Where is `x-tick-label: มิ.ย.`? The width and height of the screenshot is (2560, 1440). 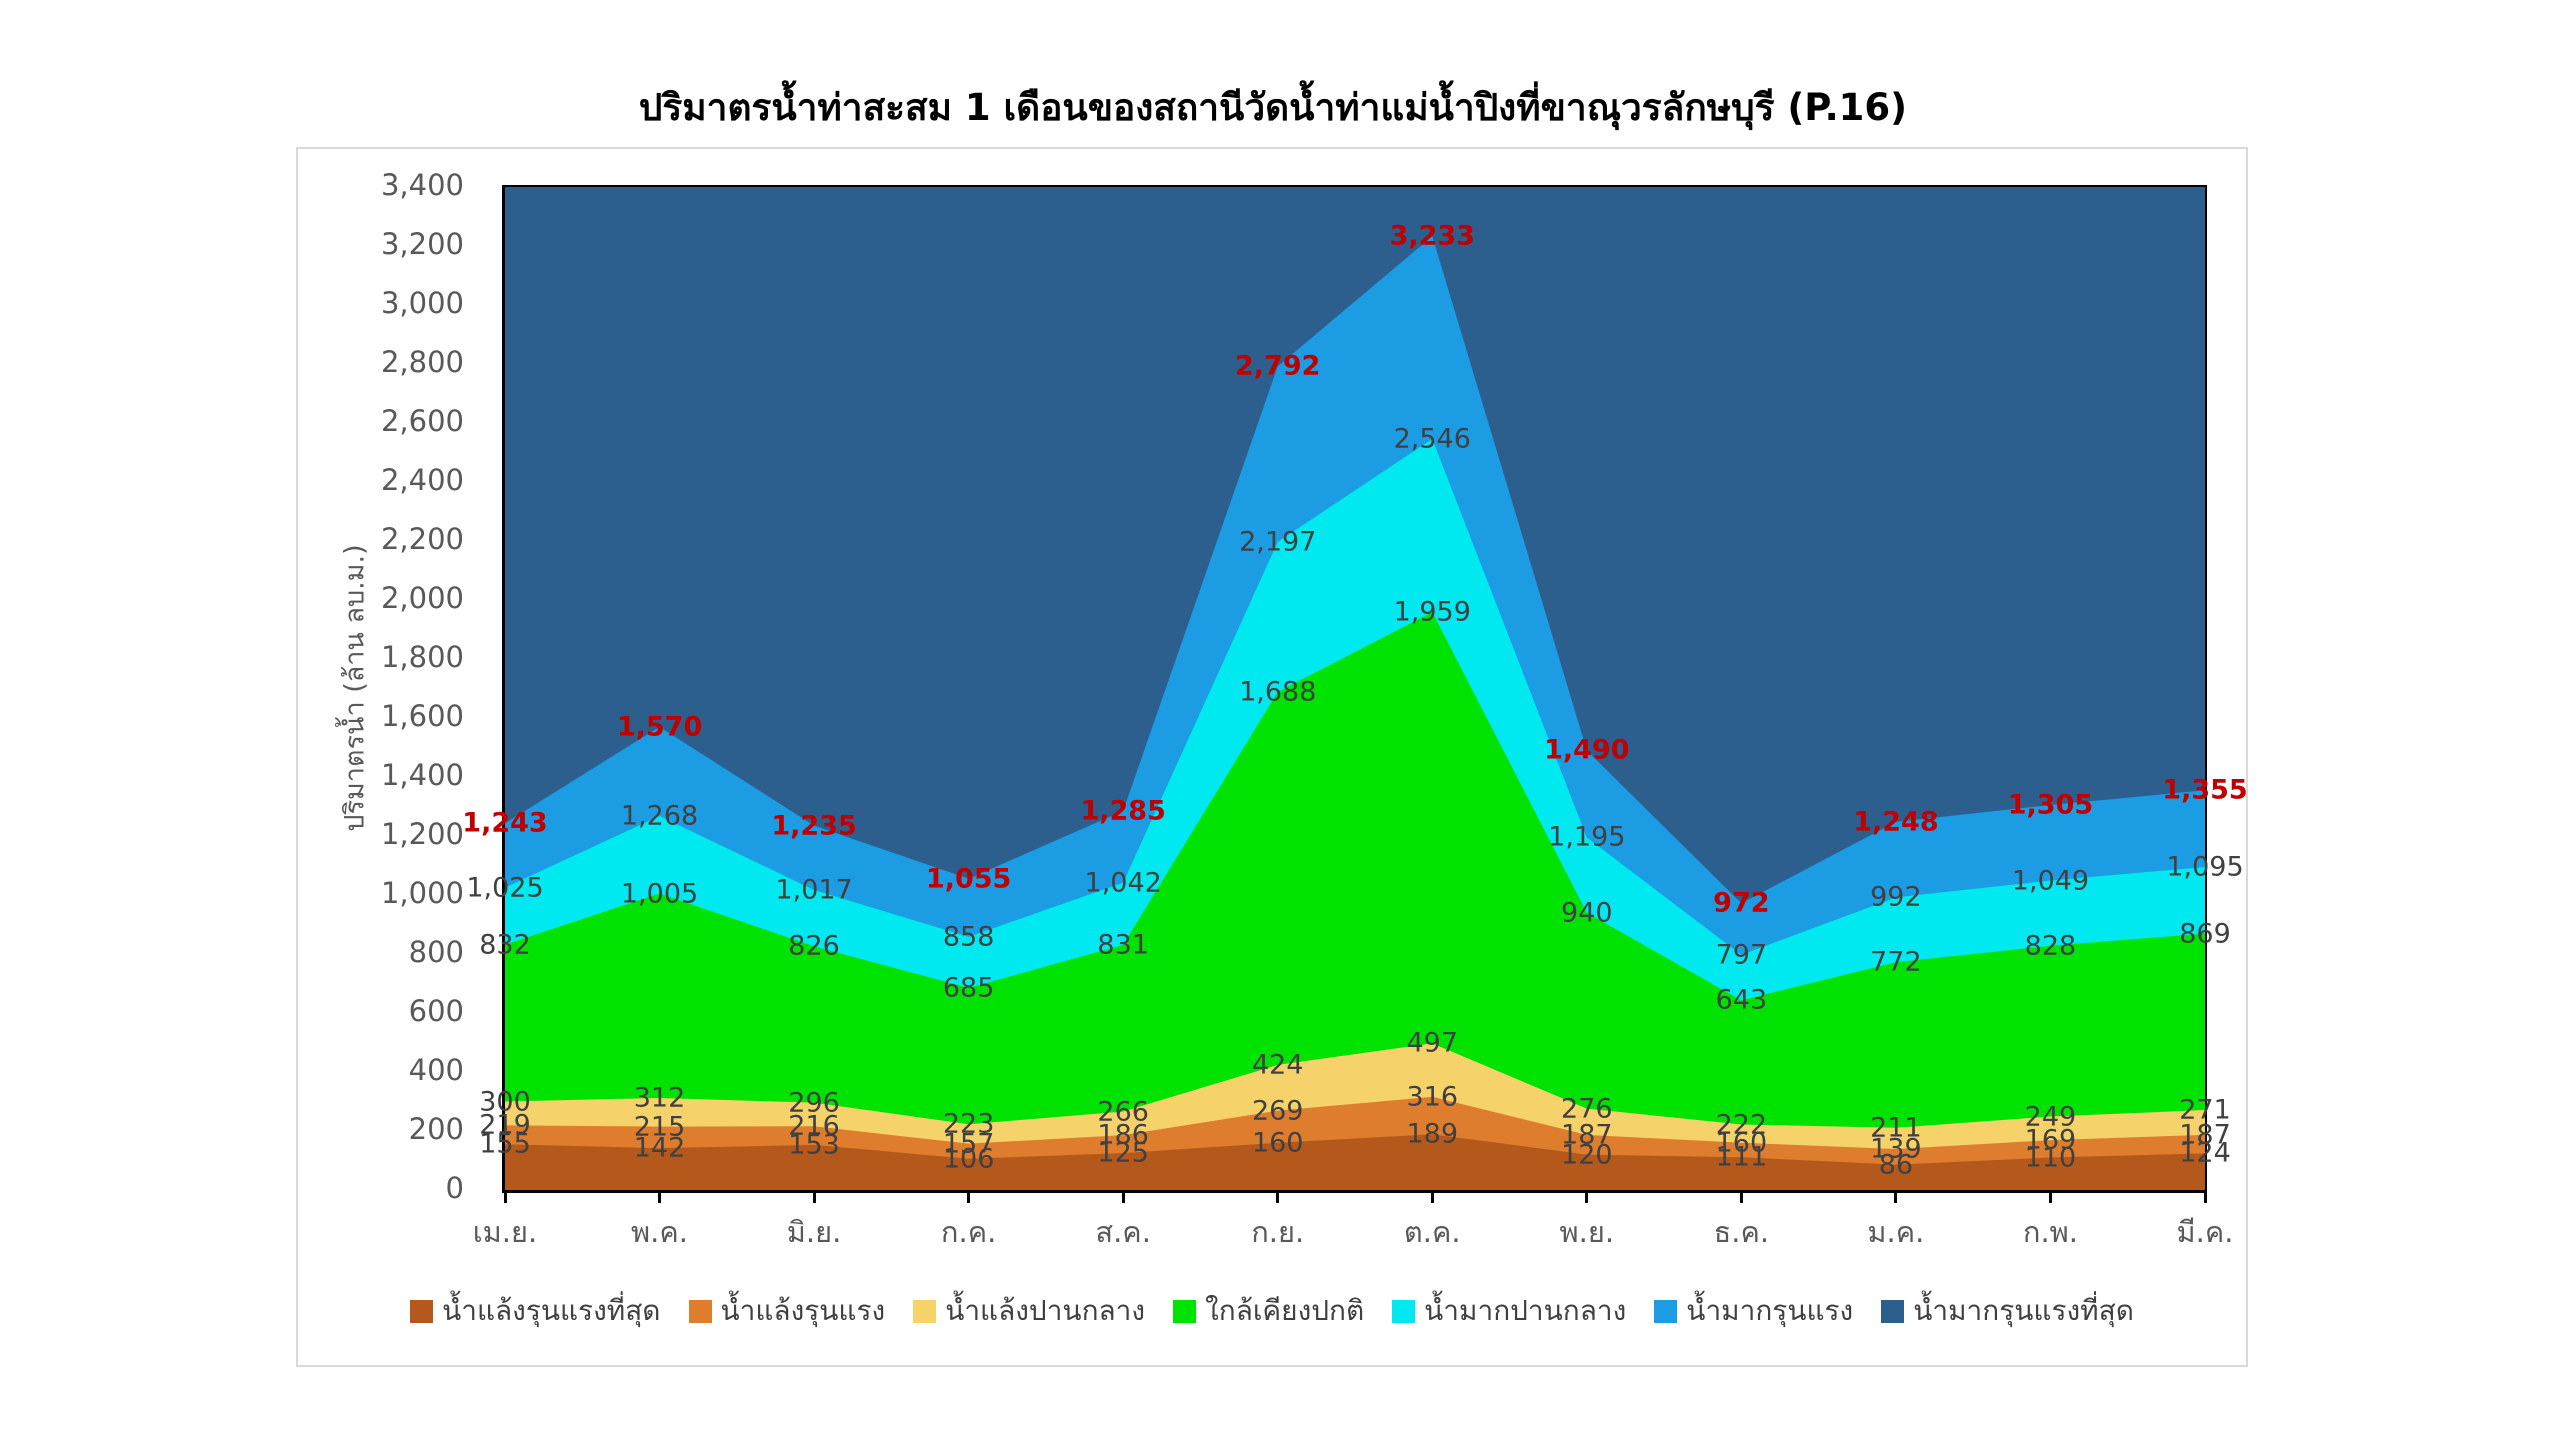
x-tick-label: มิ.ย. is located at coordinates (814, 1232).